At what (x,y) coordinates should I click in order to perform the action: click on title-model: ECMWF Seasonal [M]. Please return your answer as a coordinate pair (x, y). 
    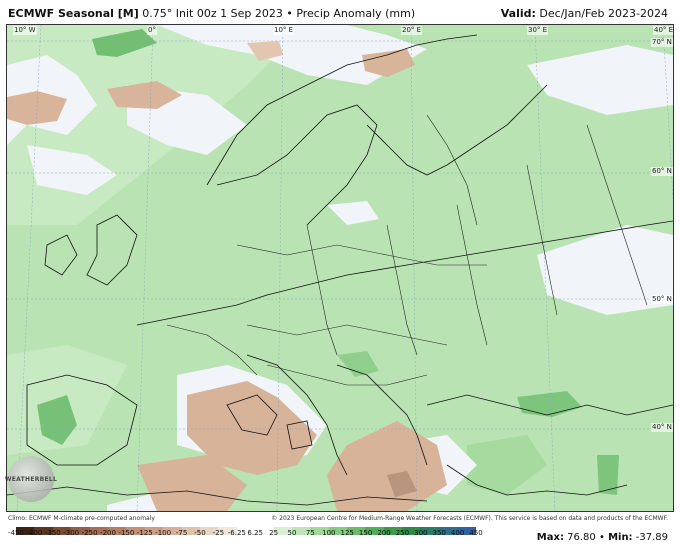
    Looking at the image, I should click on (73, 13).